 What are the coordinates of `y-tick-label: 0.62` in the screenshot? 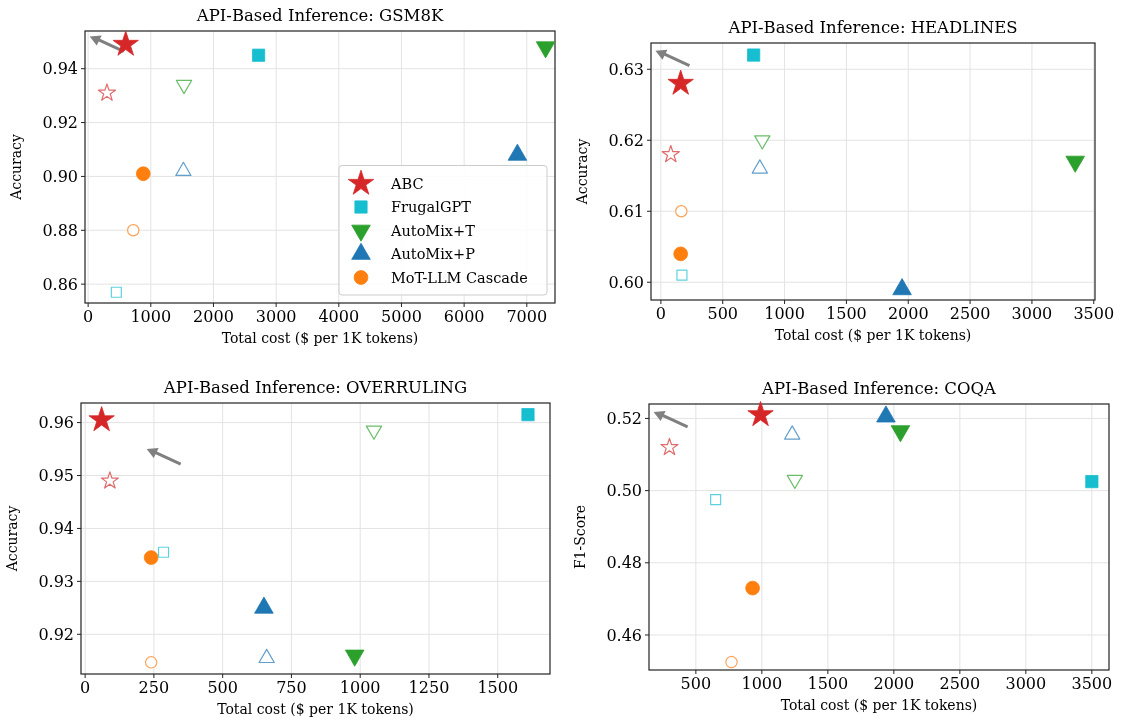 It's located at (626, 140).